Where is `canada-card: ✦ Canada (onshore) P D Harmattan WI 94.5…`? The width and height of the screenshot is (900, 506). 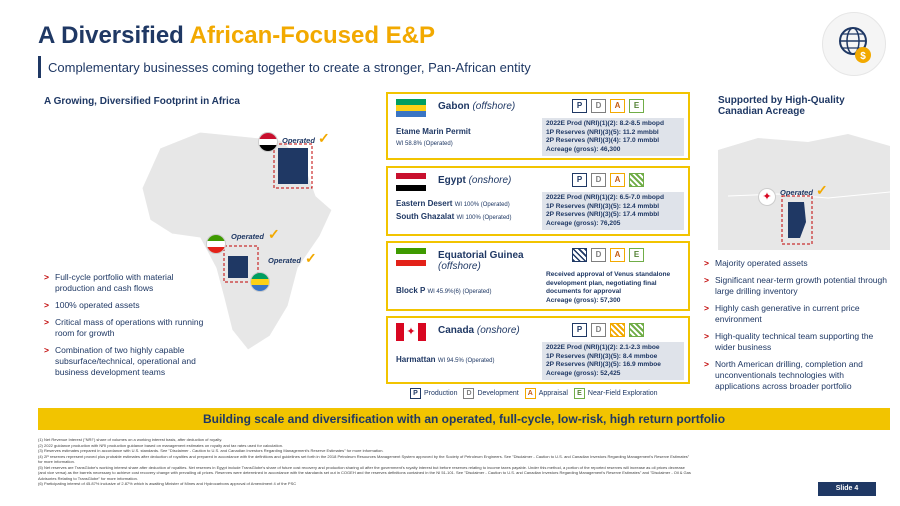 canada-card: ✦ Canada (onshore) P D Harmattan WI 94.5… is located at coordinates (538, 350).